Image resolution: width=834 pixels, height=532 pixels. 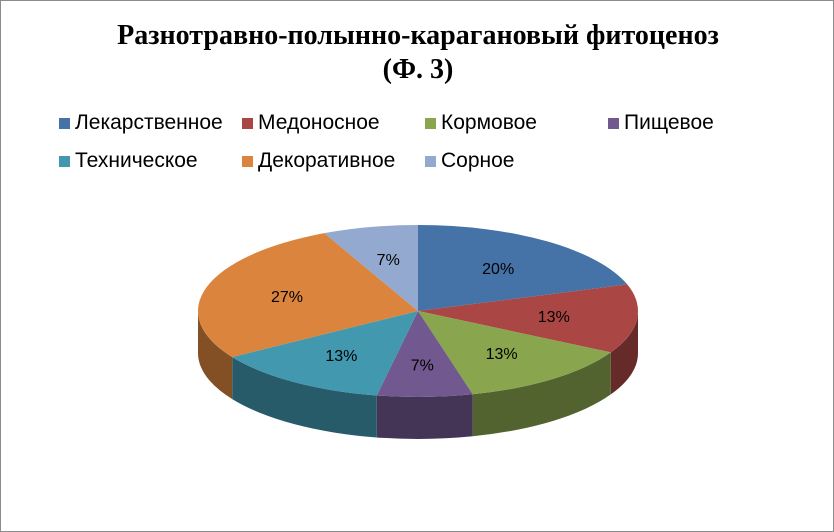 What do you see at coordinates (418, 69) in the screenshot?
I see `chart-title-line2: (Ф. 3)` at bounding box center [418, 69].